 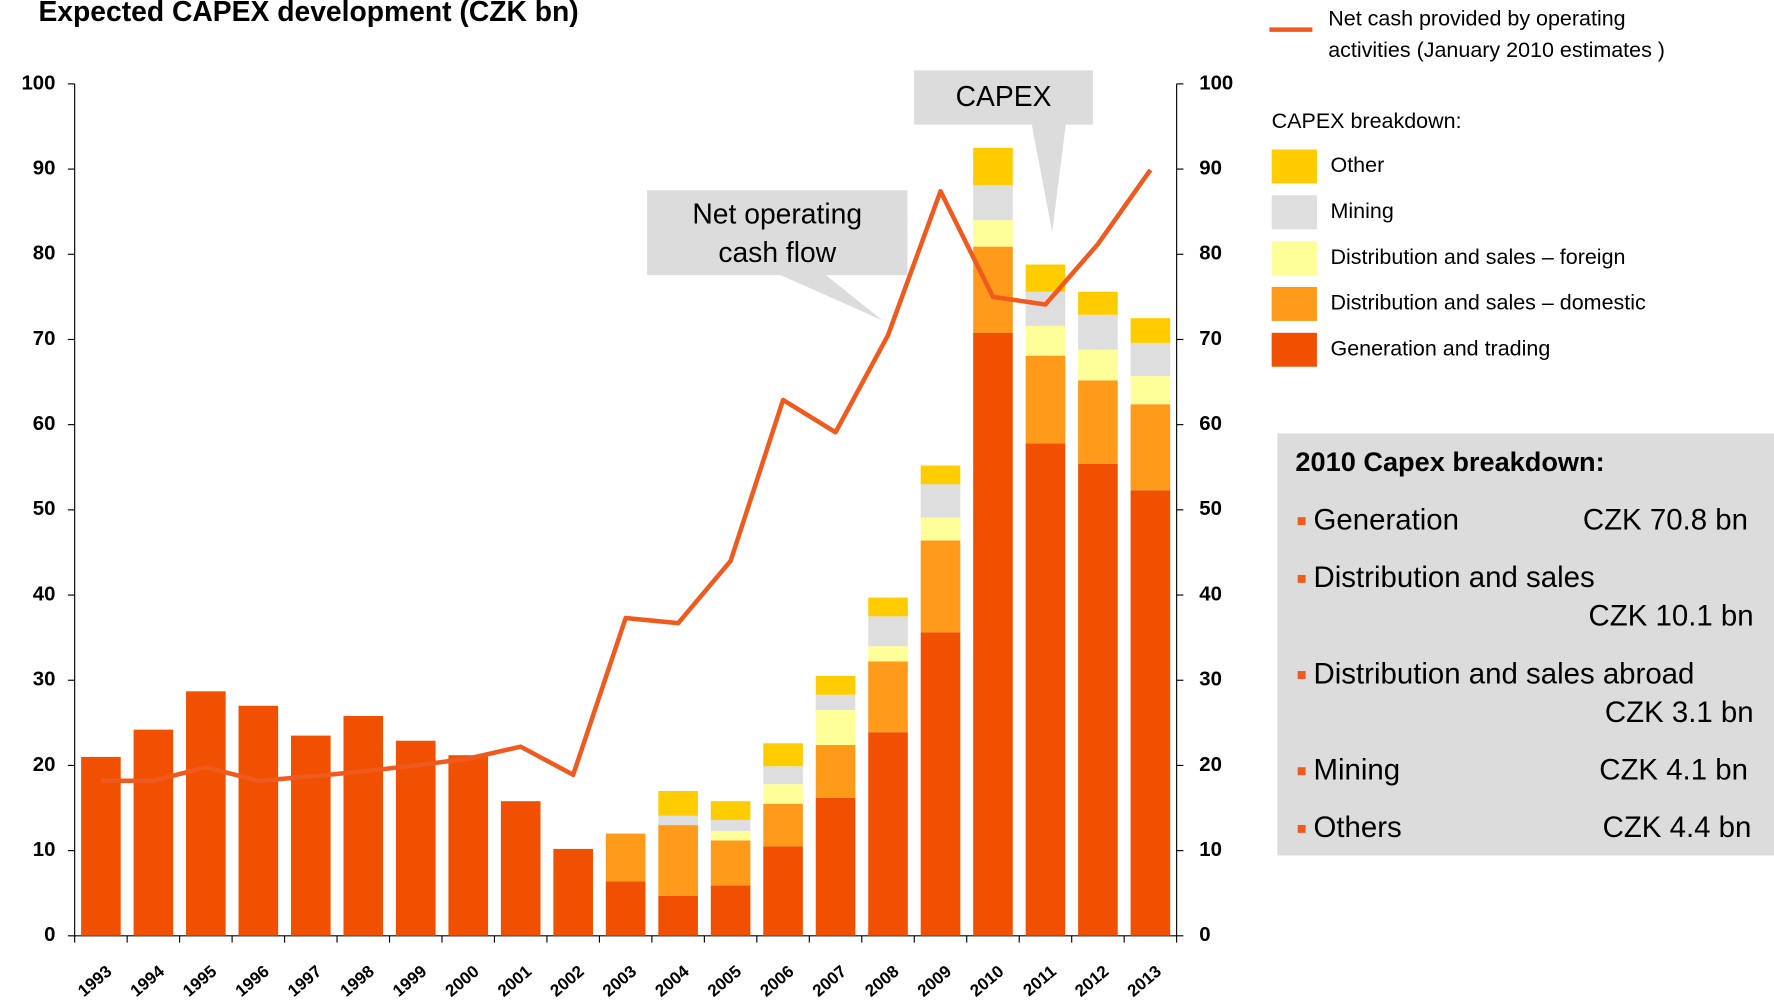 I want to click on panel-item-label: Generation, so click(x=1387, y=519).